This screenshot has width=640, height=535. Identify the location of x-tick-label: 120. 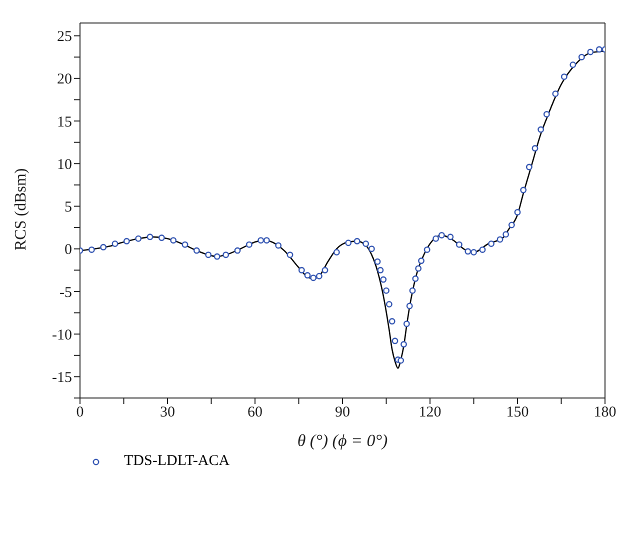
(430, 412).